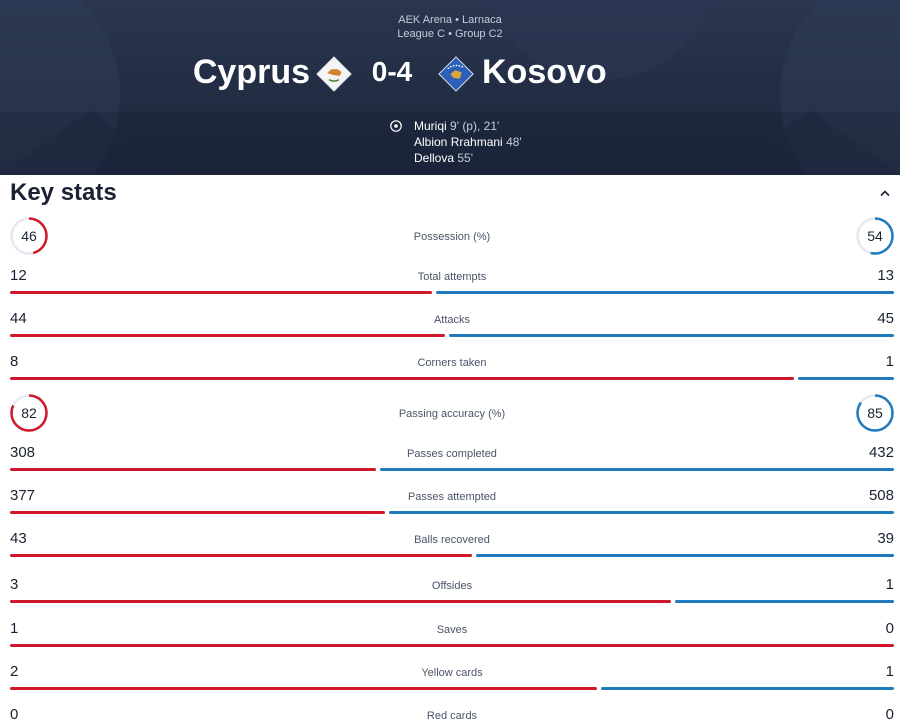 The width and height of the screenshot is (900, 726). Describe the element at coordinates (450, 20) in the screenshot. I see `venue-stadium: AEK Arena • Larnaca` at that location.